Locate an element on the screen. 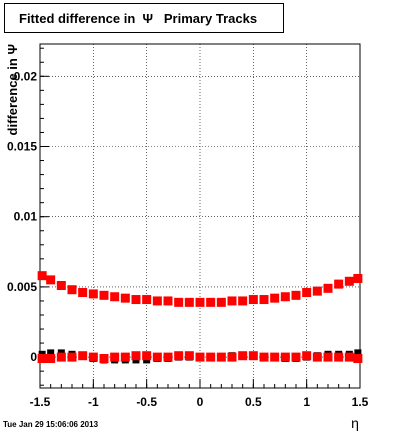  x-tick-label: 0.5 is located at coordinates (253, 402).